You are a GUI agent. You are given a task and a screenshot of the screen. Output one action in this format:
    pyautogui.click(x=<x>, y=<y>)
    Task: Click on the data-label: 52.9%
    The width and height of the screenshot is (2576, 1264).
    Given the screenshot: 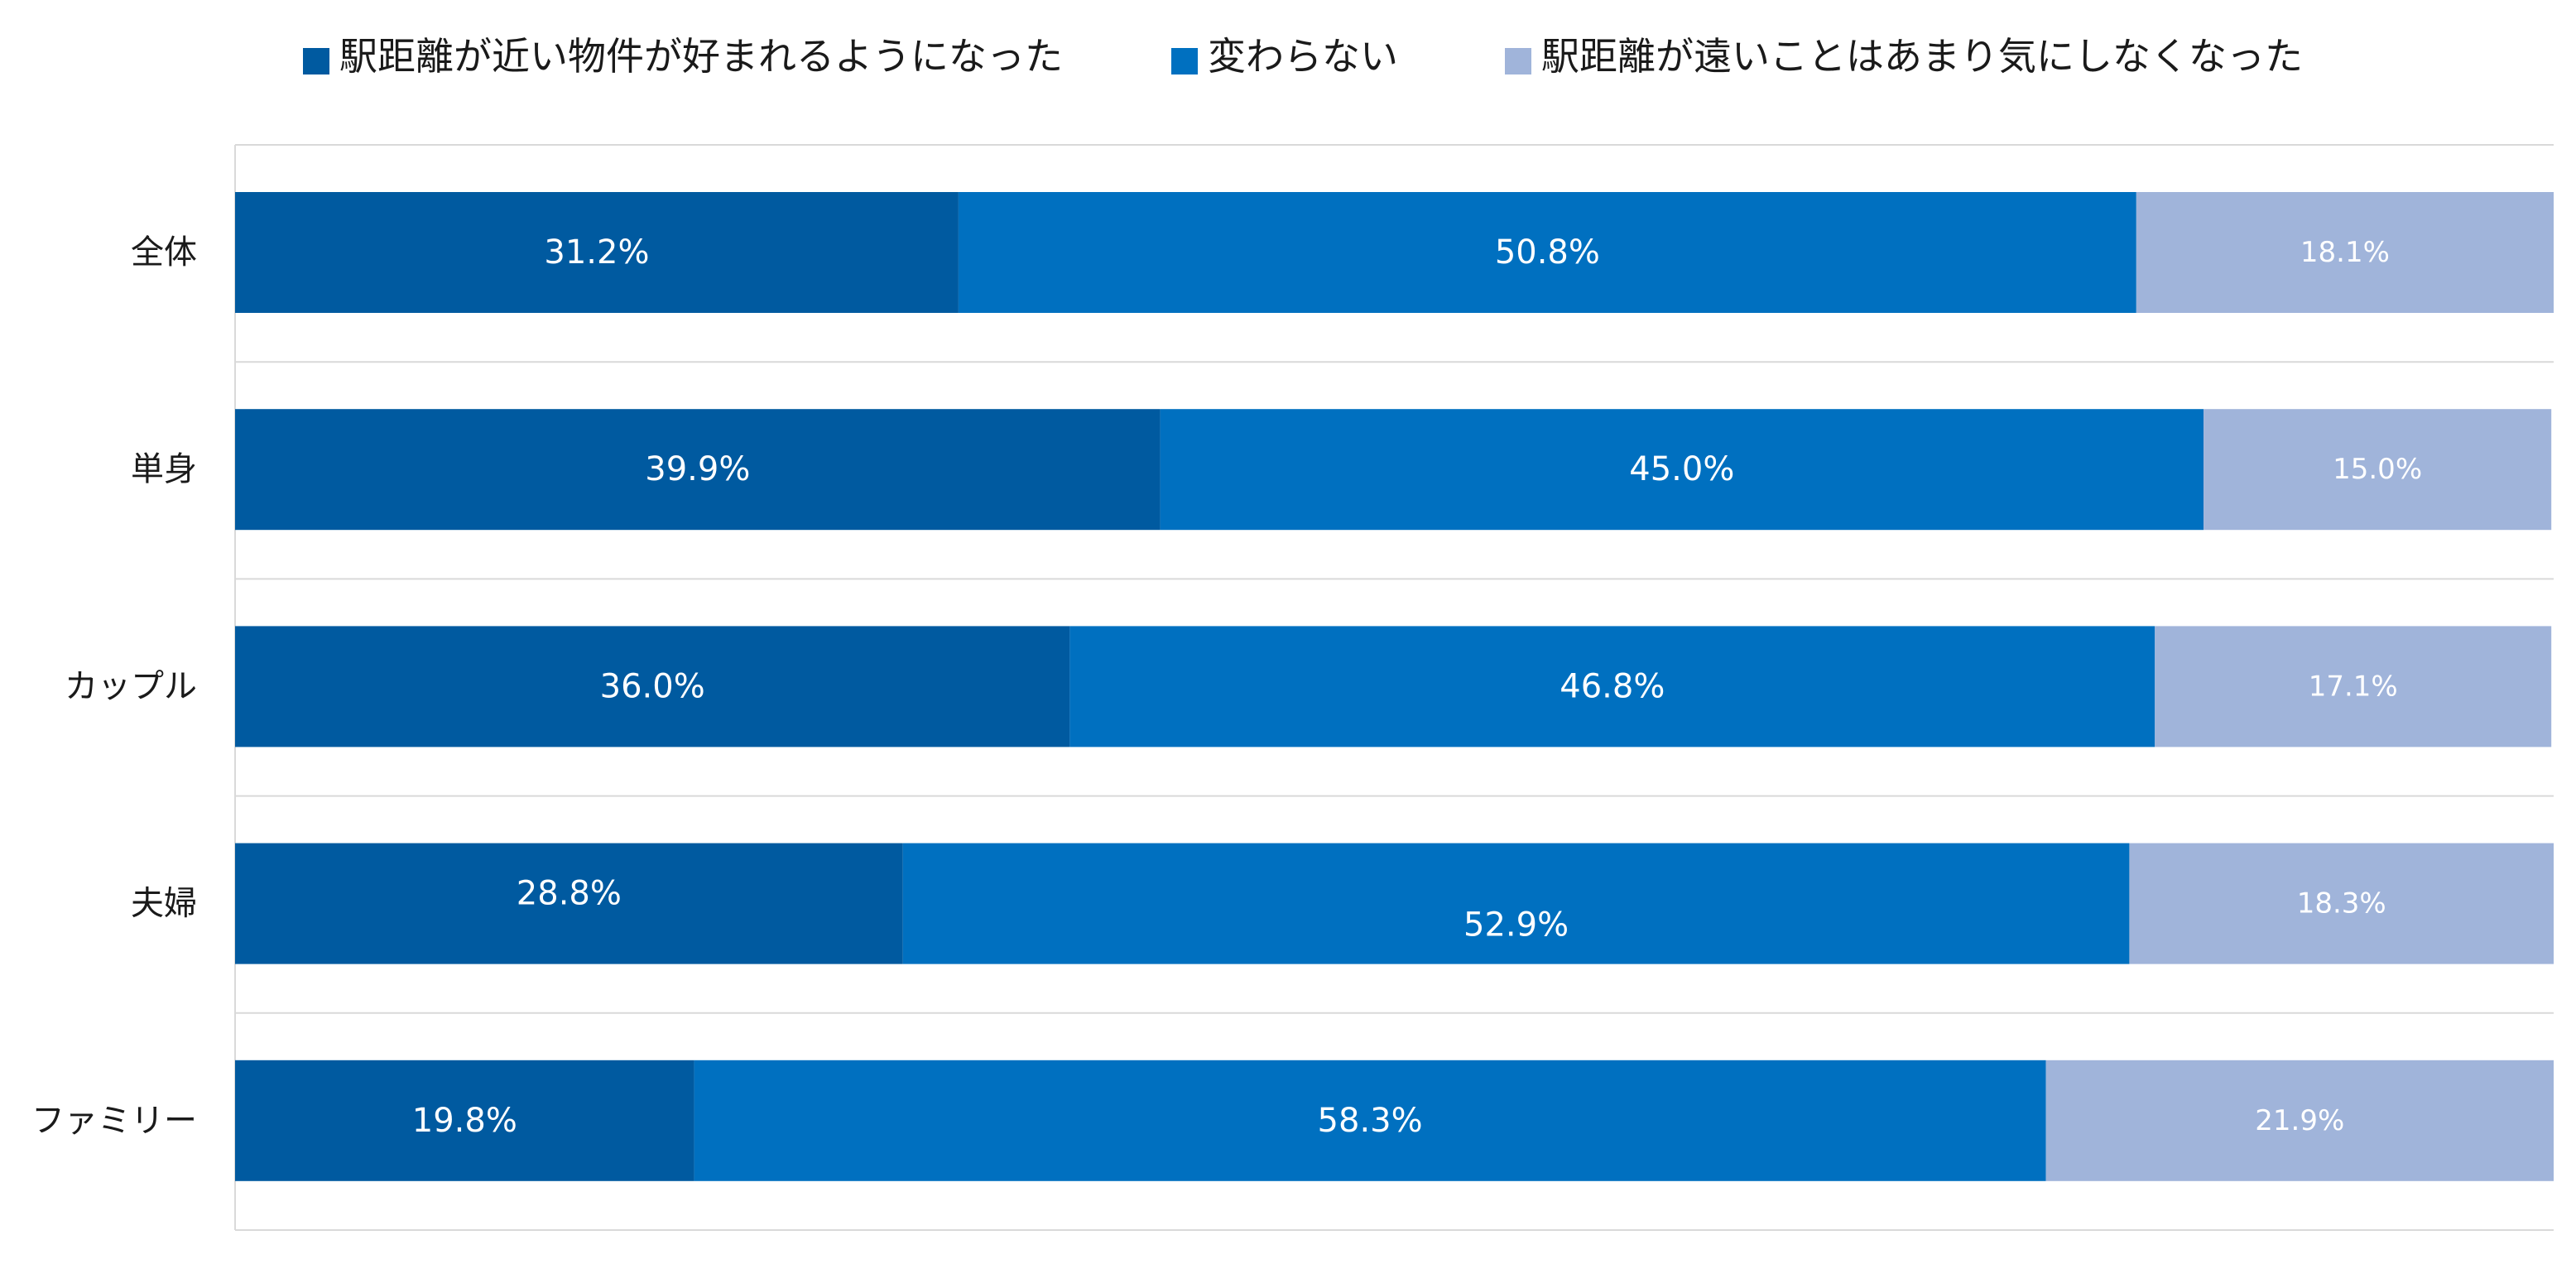 What is the action you would take?
    pyautogui.click(x=1516, y=925)
    